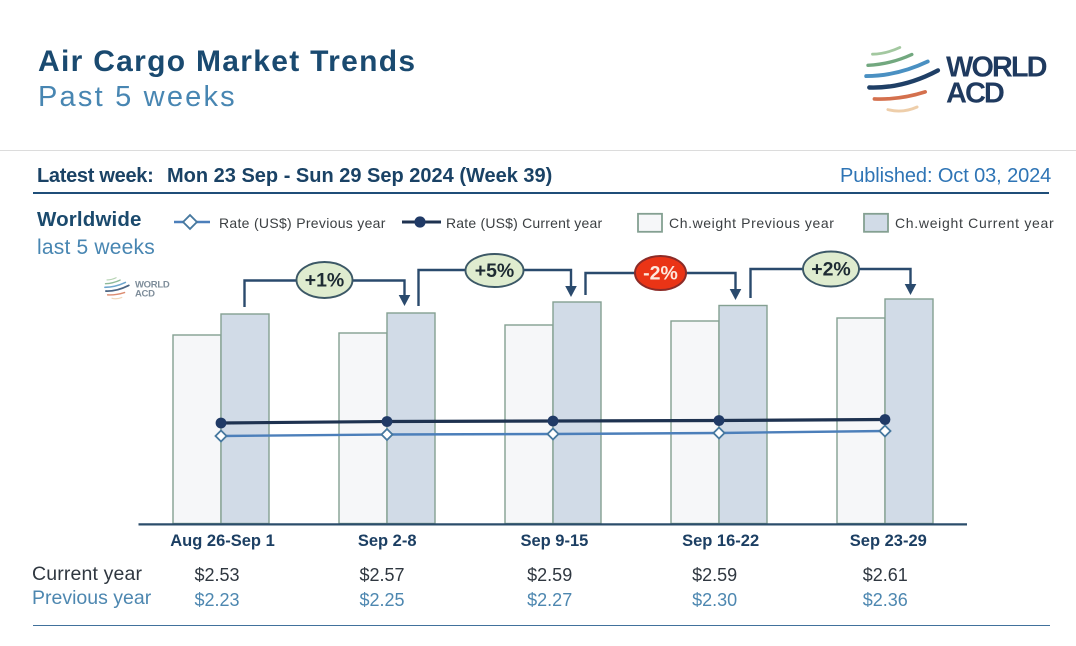 This screenshot has height=646, width=1076. I want to click on svg-text: +1%, so click(325, 281).